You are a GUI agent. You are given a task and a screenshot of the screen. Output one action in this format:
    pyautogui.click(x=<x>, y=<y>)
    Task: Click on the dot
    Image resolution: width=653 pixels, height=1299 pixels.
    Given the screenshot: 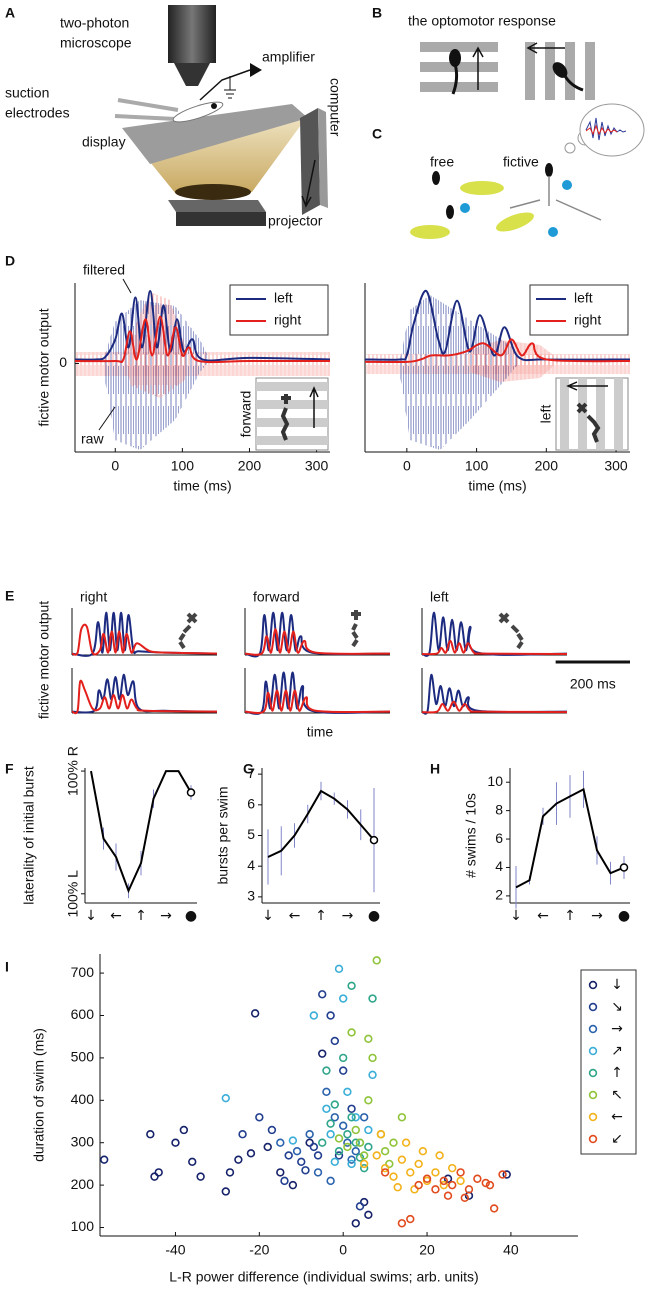 What is the action you would take?
    pyautogui.click(x=567, y=185)
    